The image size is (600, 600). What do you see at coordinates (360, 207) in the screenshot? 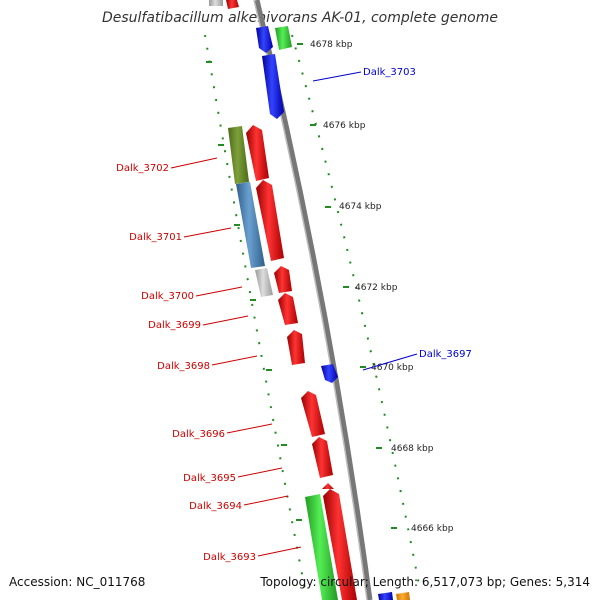
I see `scale-tick-label: 4674 kbp` at bounding box center [360, 207].